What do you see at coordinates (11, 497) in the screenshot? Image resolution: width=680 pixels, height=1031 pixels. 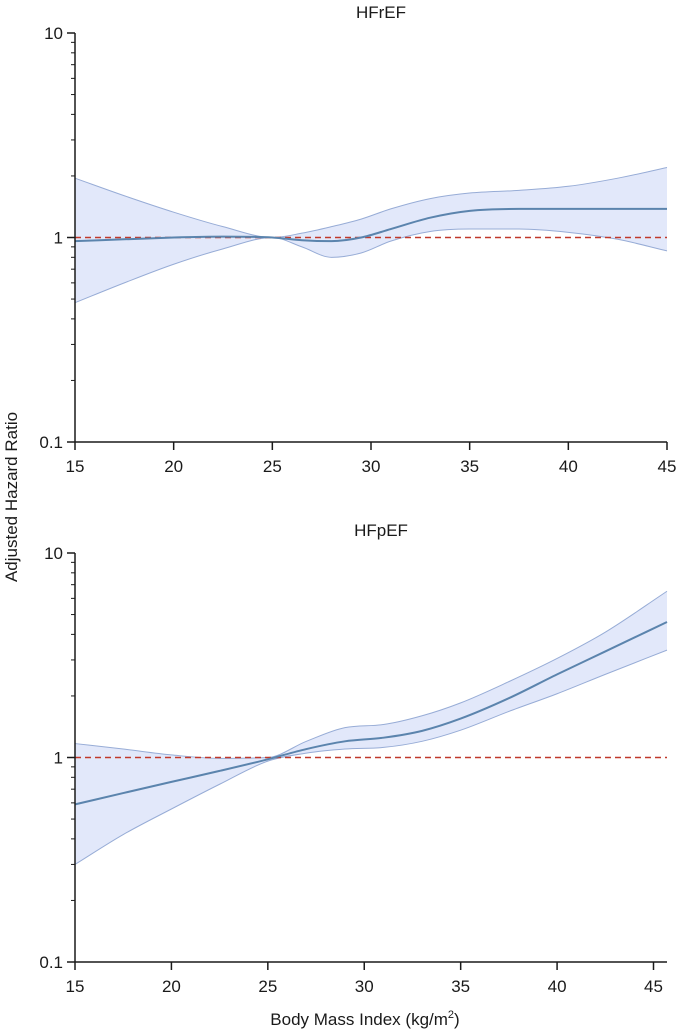 I see `y-axis-title: Adjusted Hazard Ratio` at bounding box center [11, 497].